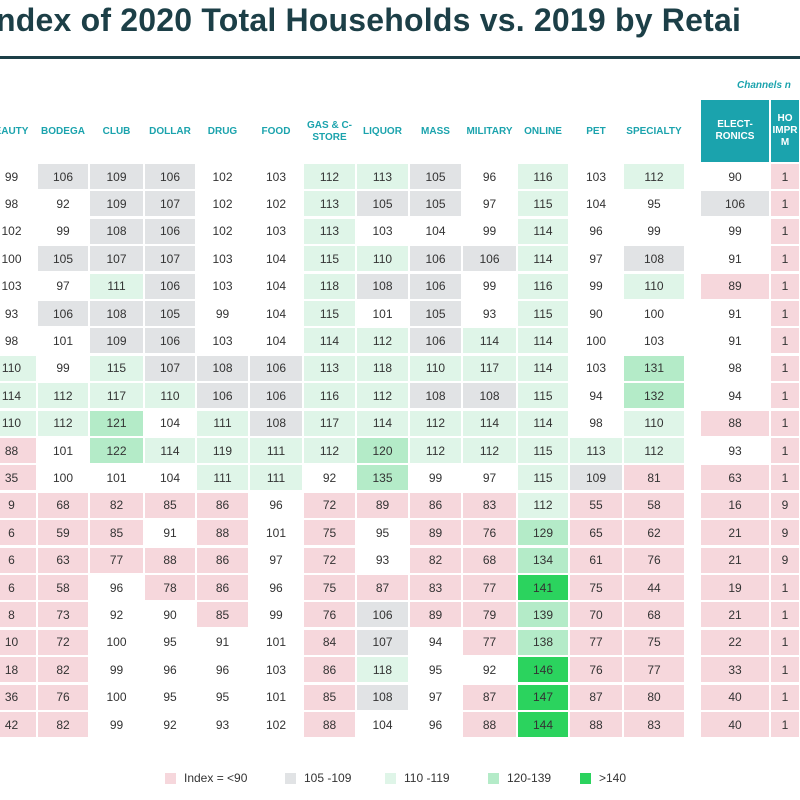 This screenshot has width=800, height=800. What do you see at coordinates (654, 615) in the screenshot?
I see `table-cell: 68` at bounding box center [654, 615].